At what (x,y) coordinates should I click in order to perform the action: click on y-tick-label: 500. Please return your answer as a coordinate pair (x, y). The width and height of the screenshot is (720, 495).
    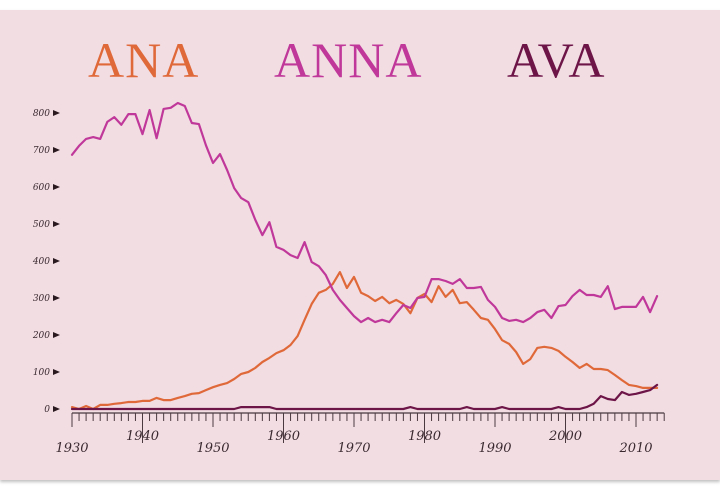
    Looking at the image, I should click on (41, 225).